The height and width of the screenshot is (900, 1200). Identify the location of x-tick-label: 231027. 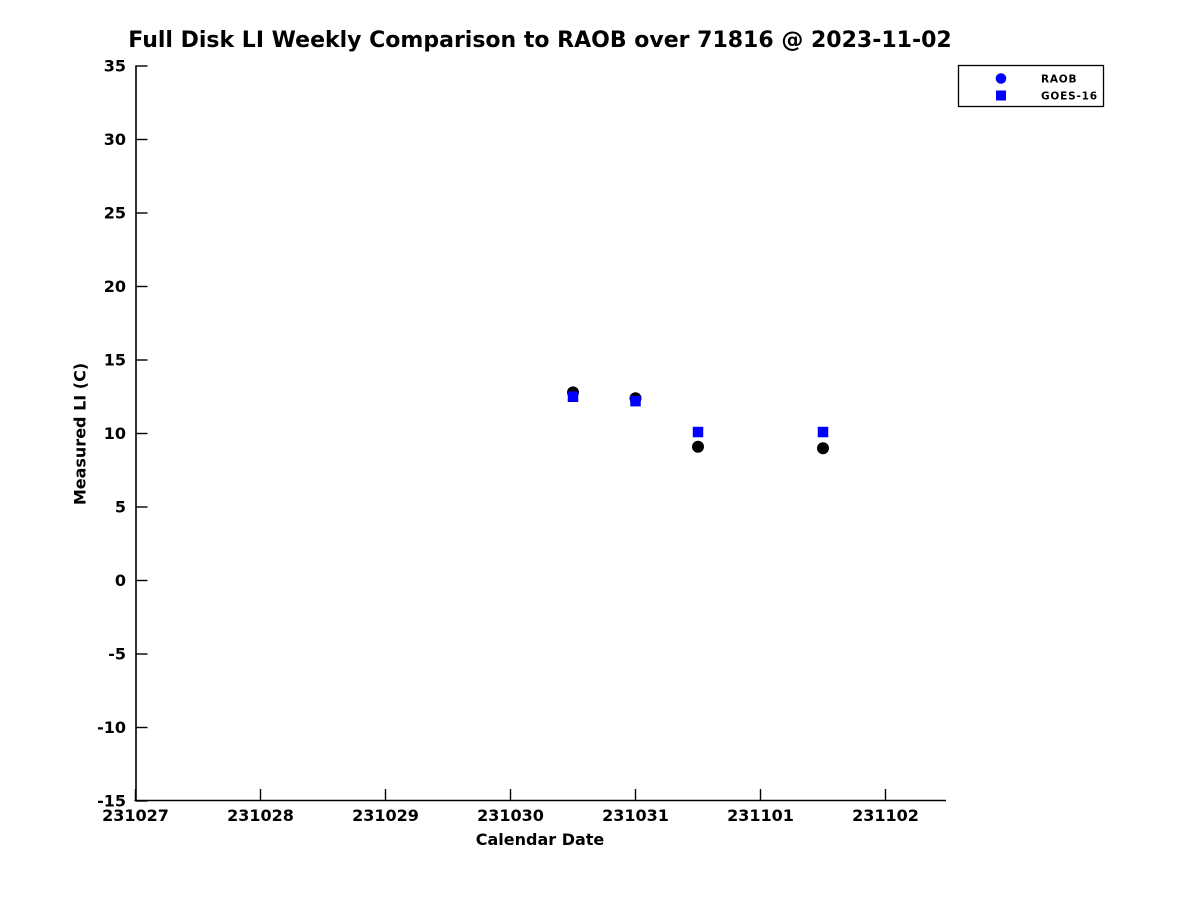
(135, 815).